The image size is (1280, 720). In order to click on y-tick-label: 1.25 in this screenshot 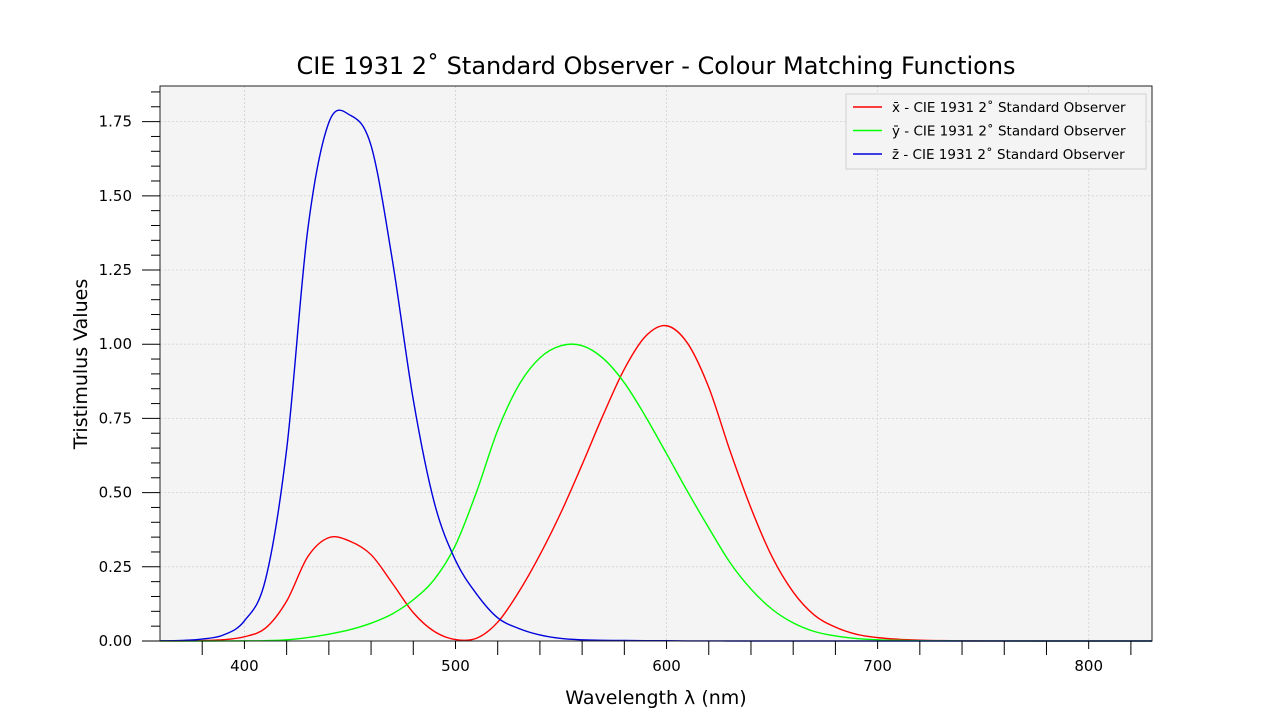, I will do `click(115, 270)`.